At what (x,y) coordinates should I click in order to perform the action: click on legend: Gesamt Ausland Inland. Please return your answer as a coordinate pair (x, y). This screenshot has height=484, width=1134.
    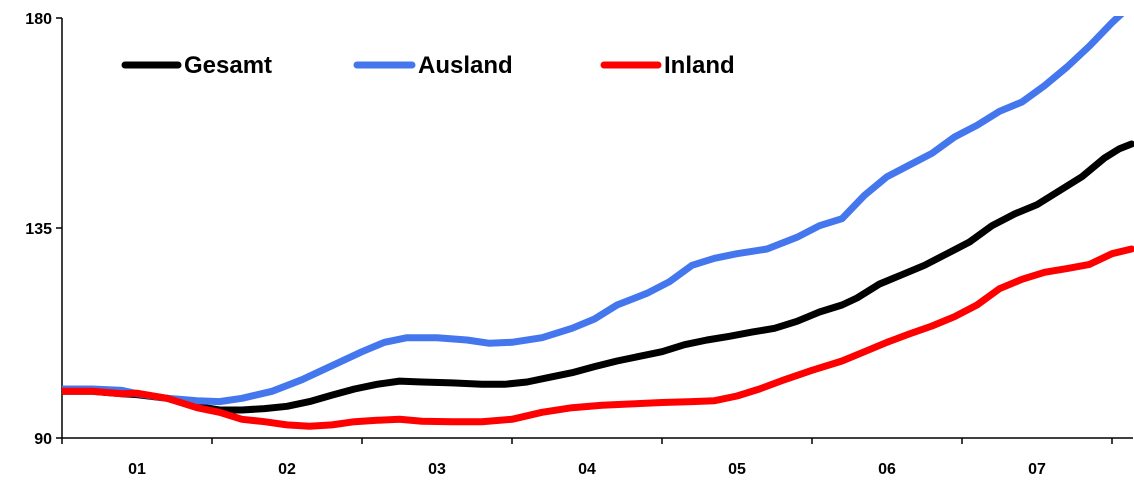
    Looking at the image, I should click on (428, 65).